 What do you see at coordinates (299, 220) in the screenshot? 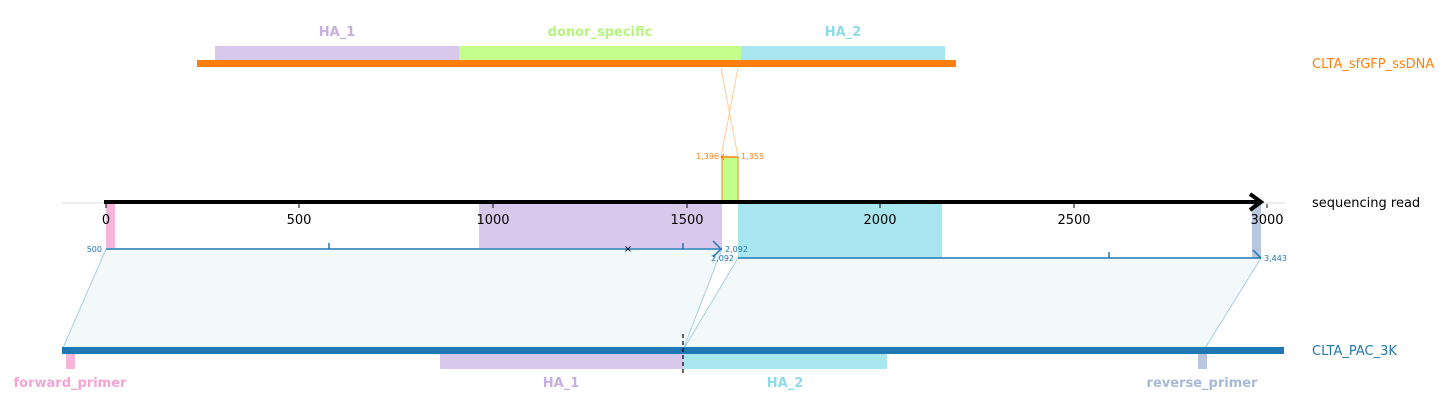
I see `tick-label: 500` at bounding box center [299, 220].